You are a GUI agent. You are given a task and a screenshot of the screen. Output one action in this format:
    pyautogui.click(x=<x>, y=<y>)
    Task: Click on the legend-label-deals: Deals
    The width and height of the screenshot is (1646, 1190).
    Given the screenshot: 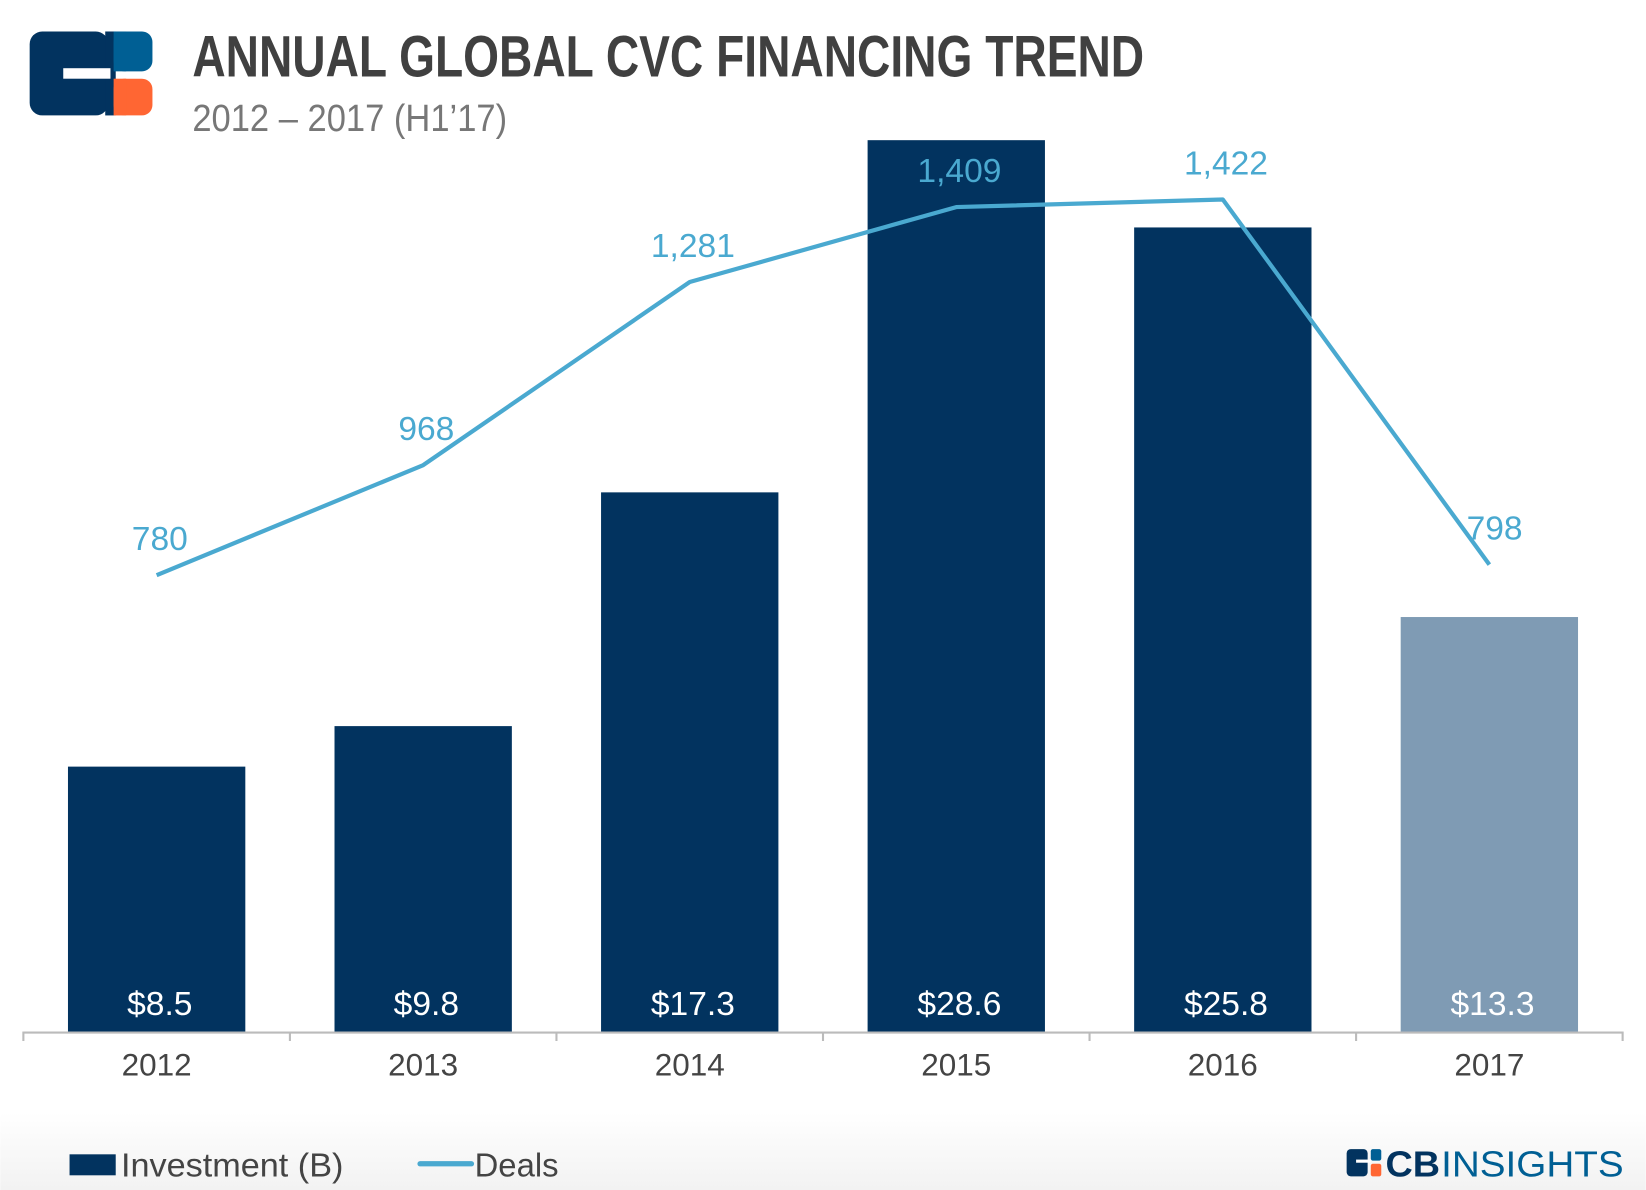 What is the action you would take?
    pyautogui.click(x=517, y=1165)
    